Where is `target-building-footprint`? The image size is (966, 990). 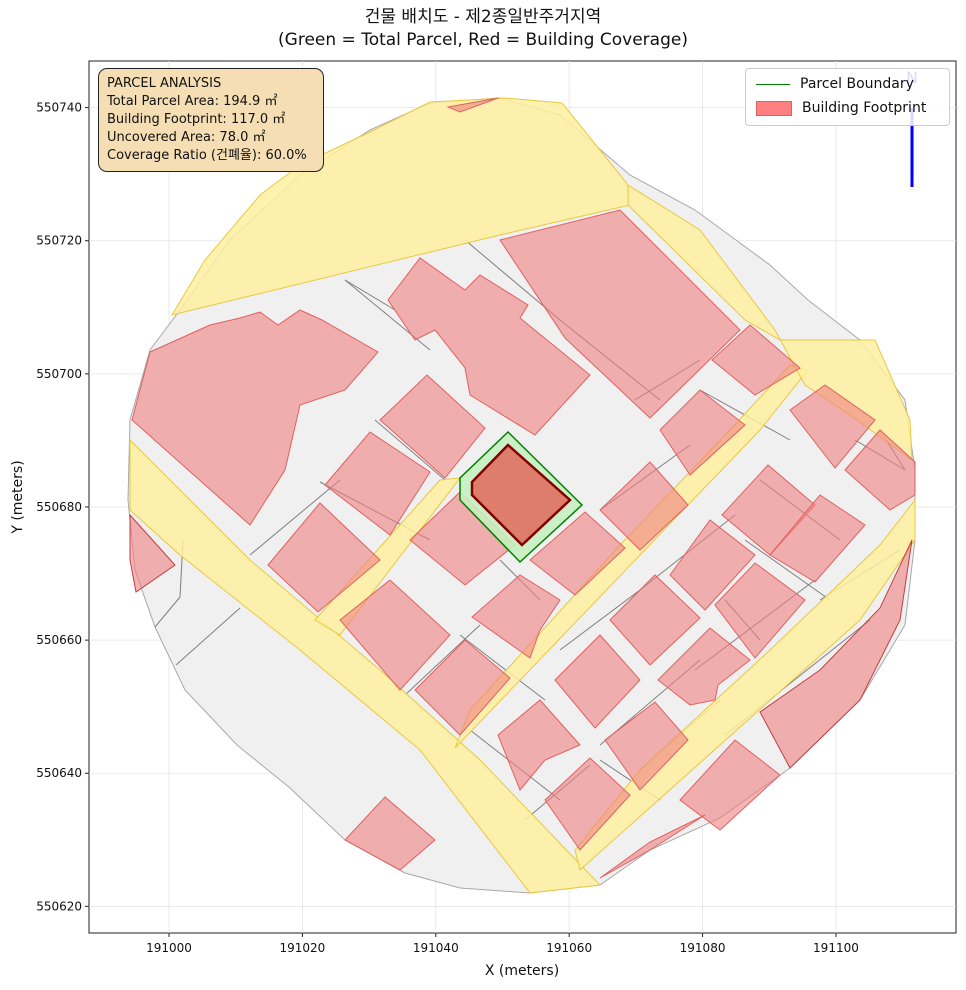 target-building-footprint is located at coordinates (521, 495).